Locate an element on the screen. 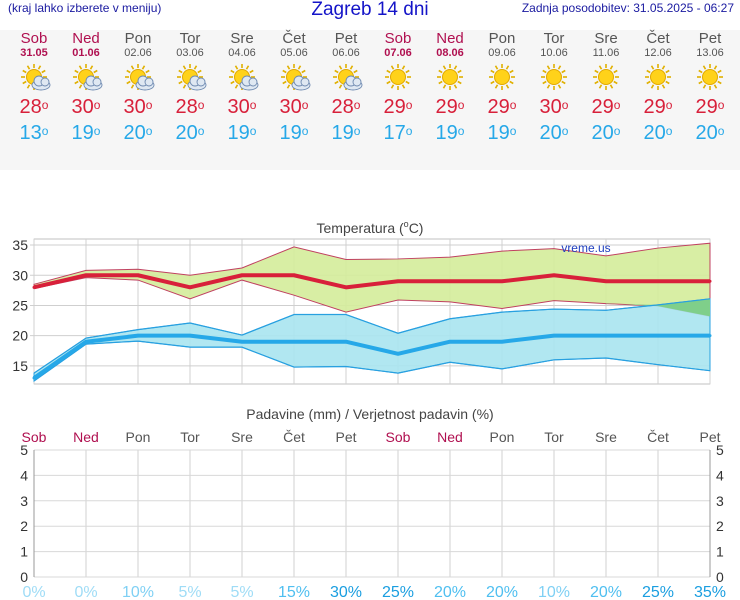  min-temperature: 17o is located at coordinates (398, 133).